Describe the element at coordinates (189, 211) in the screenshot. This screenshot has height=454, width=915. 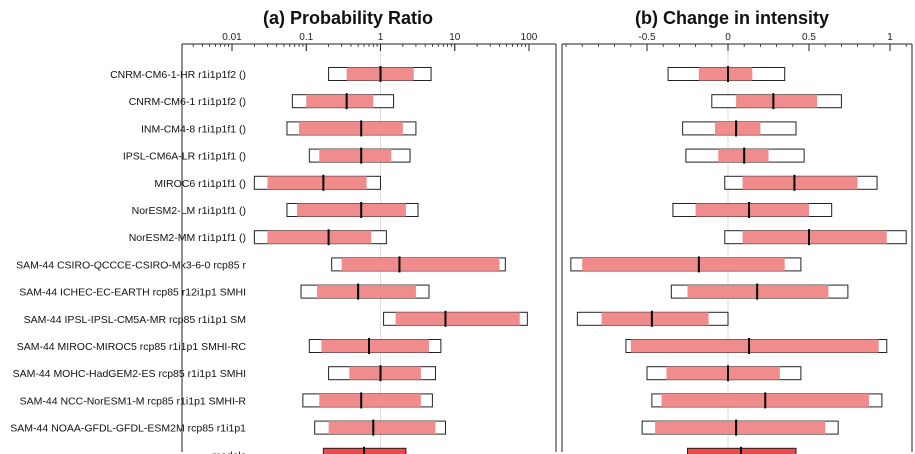
I see `row-label: NorESM2-LM r1i1p1f1 ()` at that location.